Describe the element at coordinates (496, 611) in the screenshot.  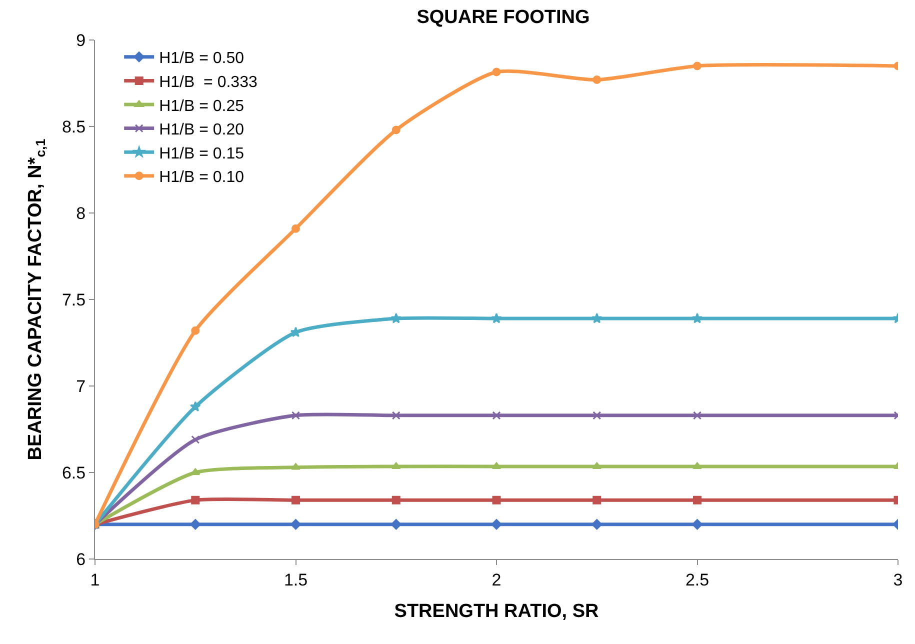
I see `x-axis-title: STRENGTH RATIO, SR` at that location.